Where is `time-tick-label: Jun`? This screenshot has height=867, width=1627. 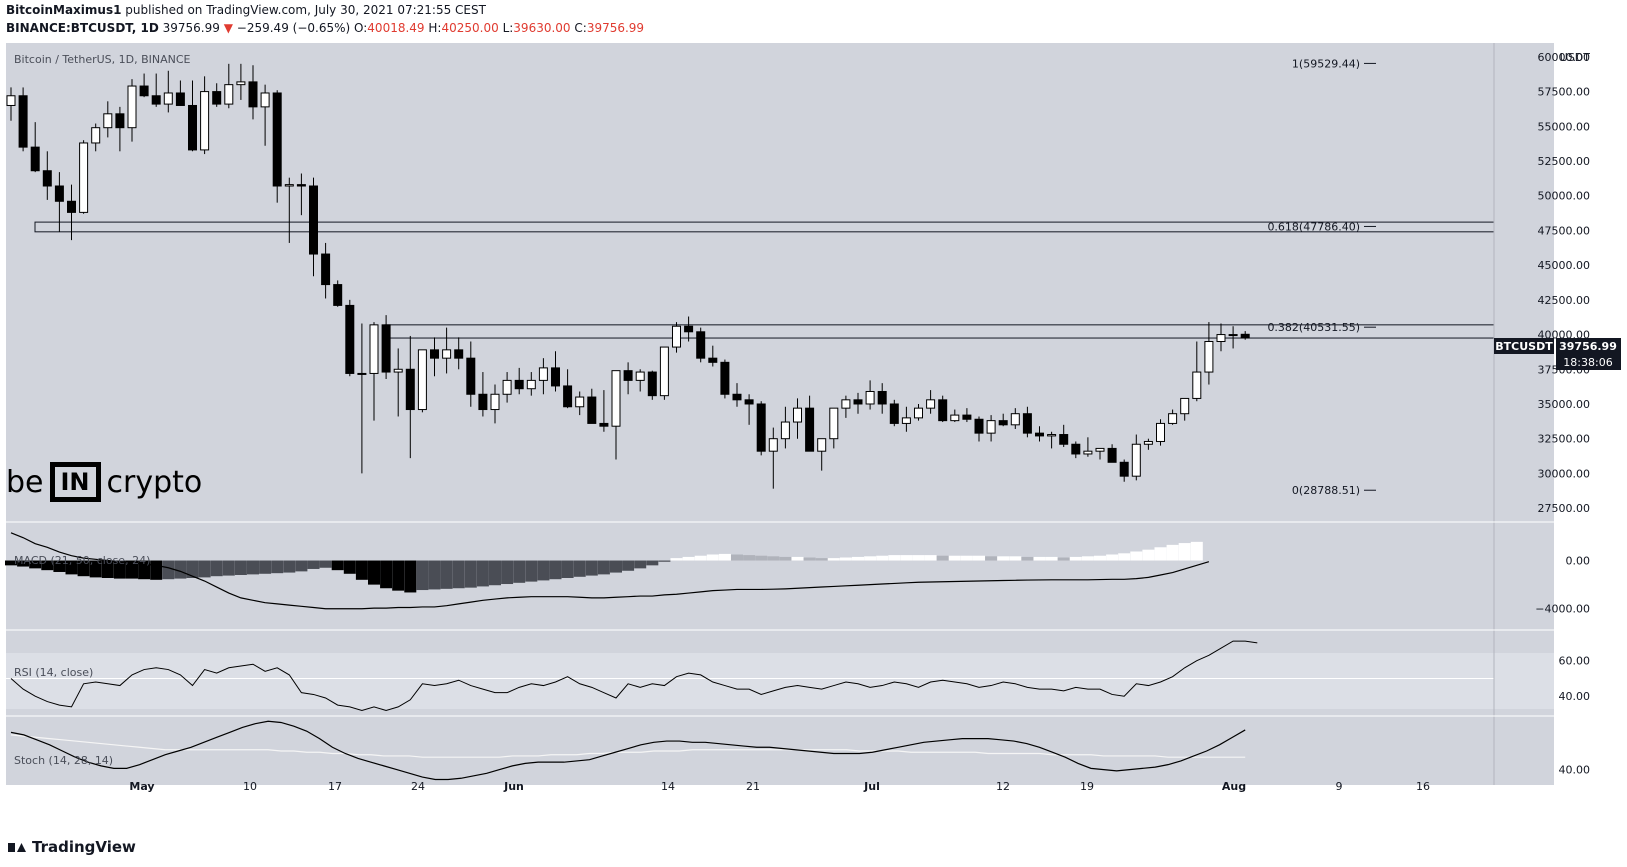 time-tick-label: Jun is located at coordinates (513, 786).